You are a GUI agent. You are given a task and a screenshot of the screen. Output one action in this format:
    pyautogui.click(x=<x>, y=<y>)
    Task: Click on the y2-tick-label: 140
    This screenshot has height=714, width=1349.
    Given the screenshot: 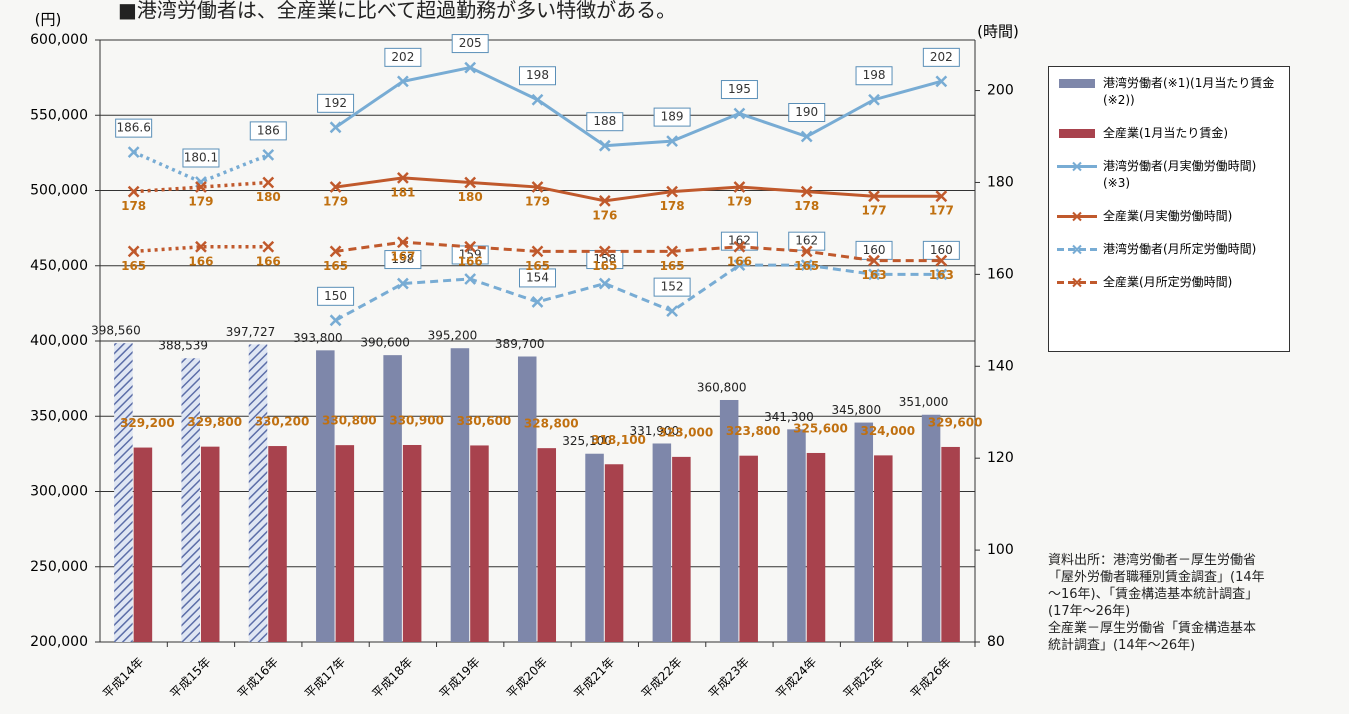 What is the action you would take?
    pyautogui.click(x=1000, y=366)
    